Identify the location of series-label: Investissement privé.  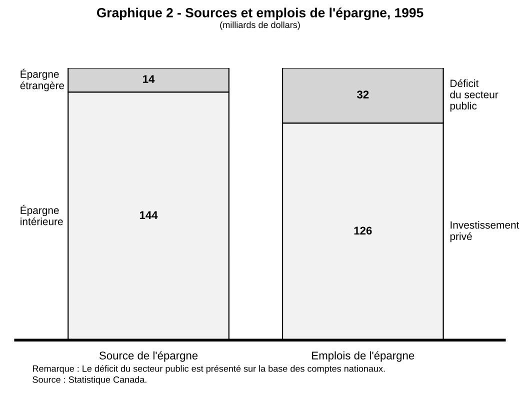
(485, 231).